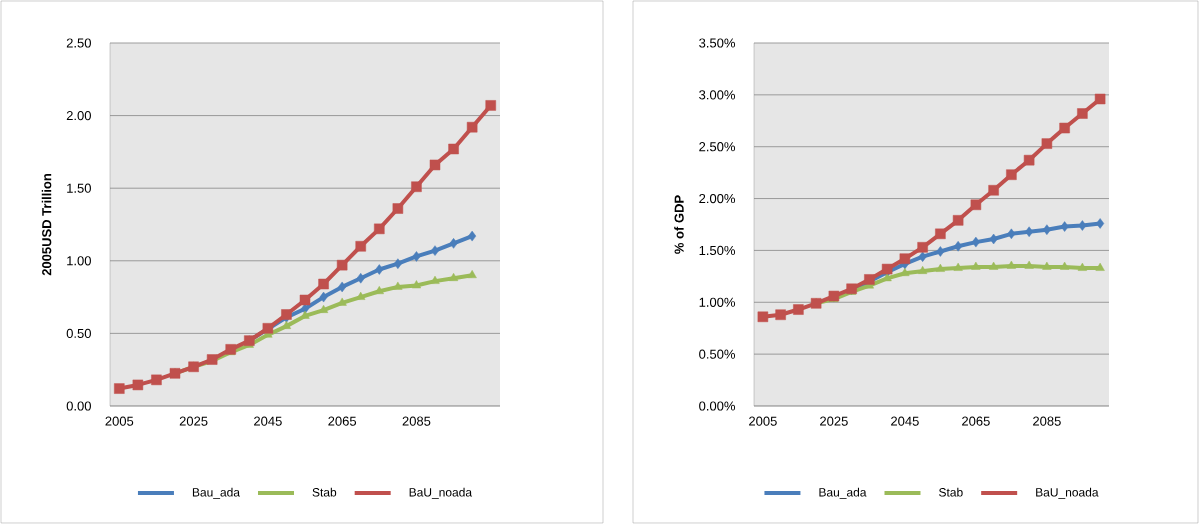  I want to click on y-tick-label: 2.00, so click(78, 115).